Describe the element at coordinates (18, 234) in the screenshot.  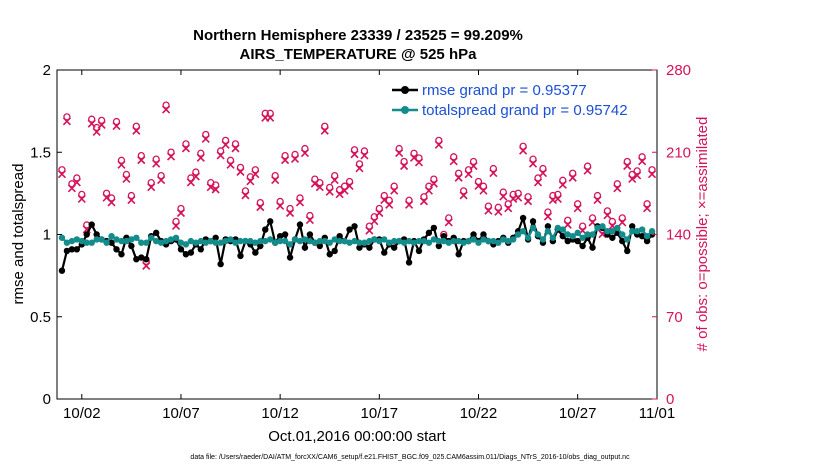
I see `y-axis-label: rmse and totalspread` at that location.